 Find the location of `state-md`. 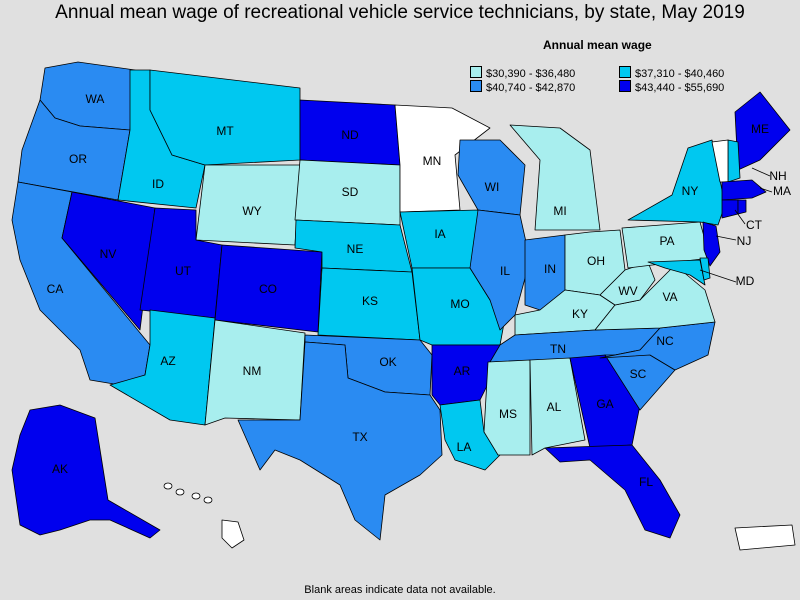

state-md is located at coordinates (676, 272).